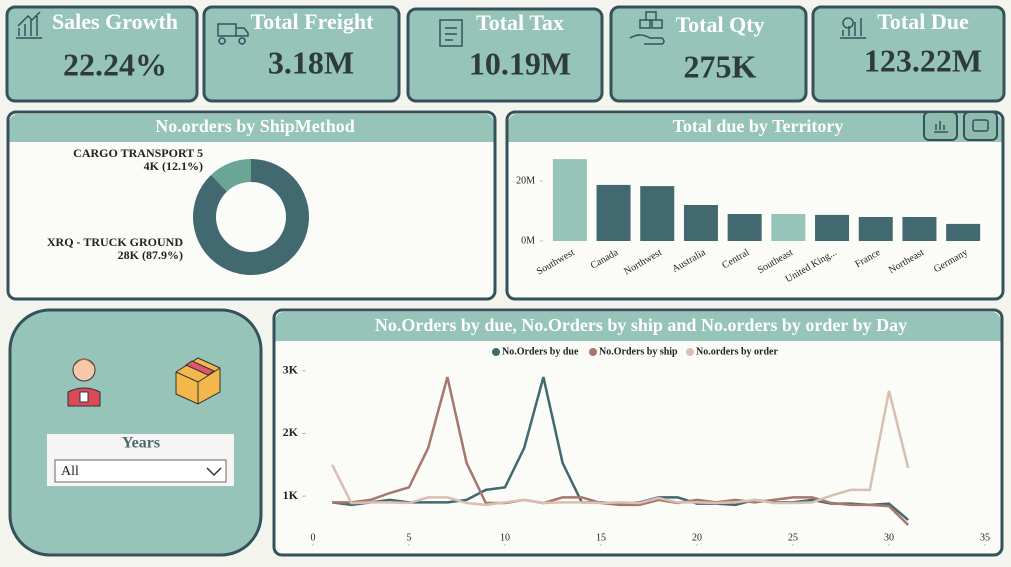 This screenshot has width=1011, height=567. What do you see at coordinates (115, 64) in the screenshot?
I see `kpi-value: 22.24%` at bounding box center [115, 64].